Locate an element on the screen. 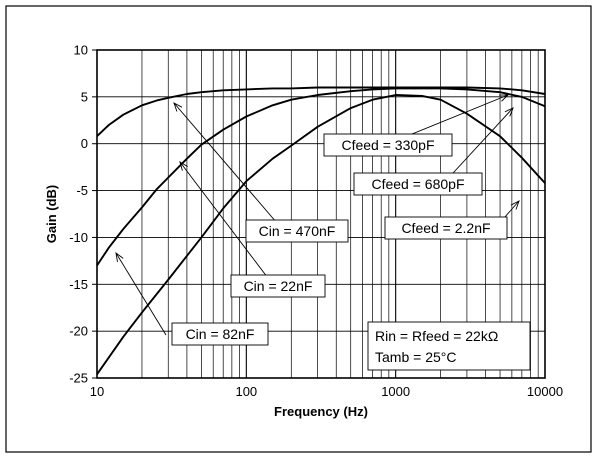 The height and width of the screenshot is (463, 597). annotation-label: Cfeed = 2.2nF is located at coordinates (445, 228).